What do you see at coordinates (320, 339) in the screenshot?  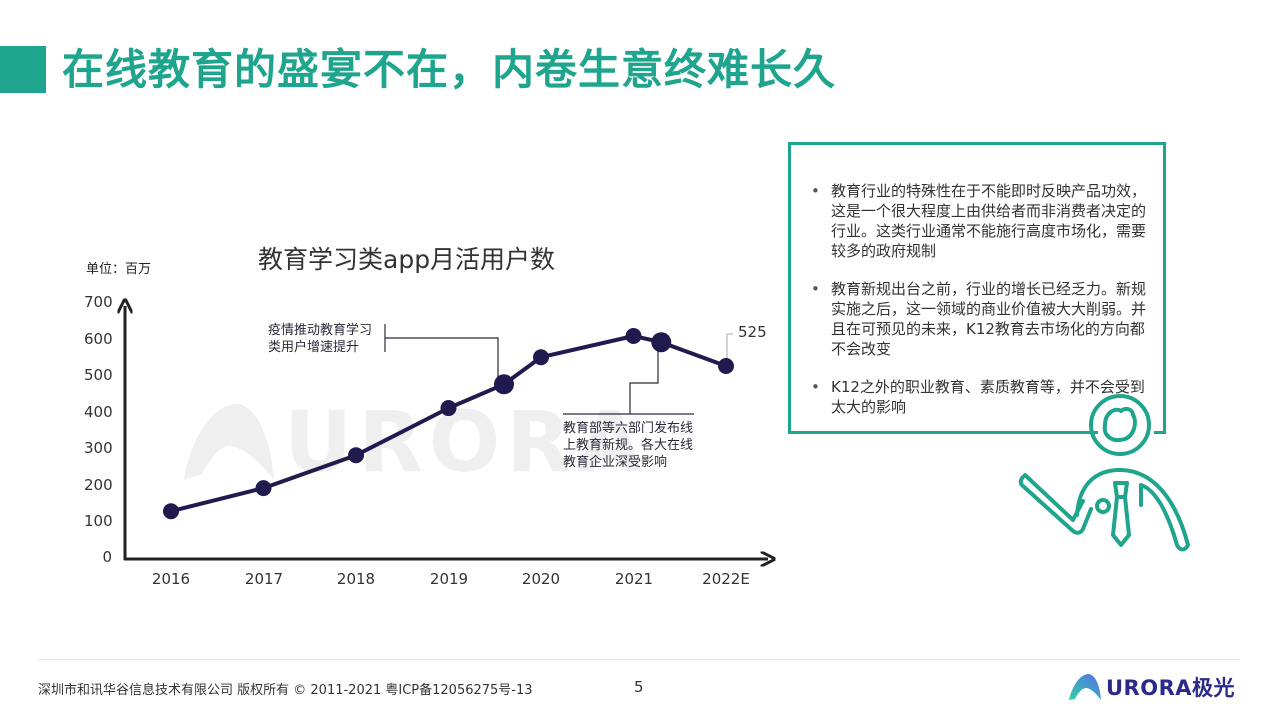 I see `annotation-pandemic: 疫情推动教育学习 类用户增速提升` at bounding box center [320, 339].